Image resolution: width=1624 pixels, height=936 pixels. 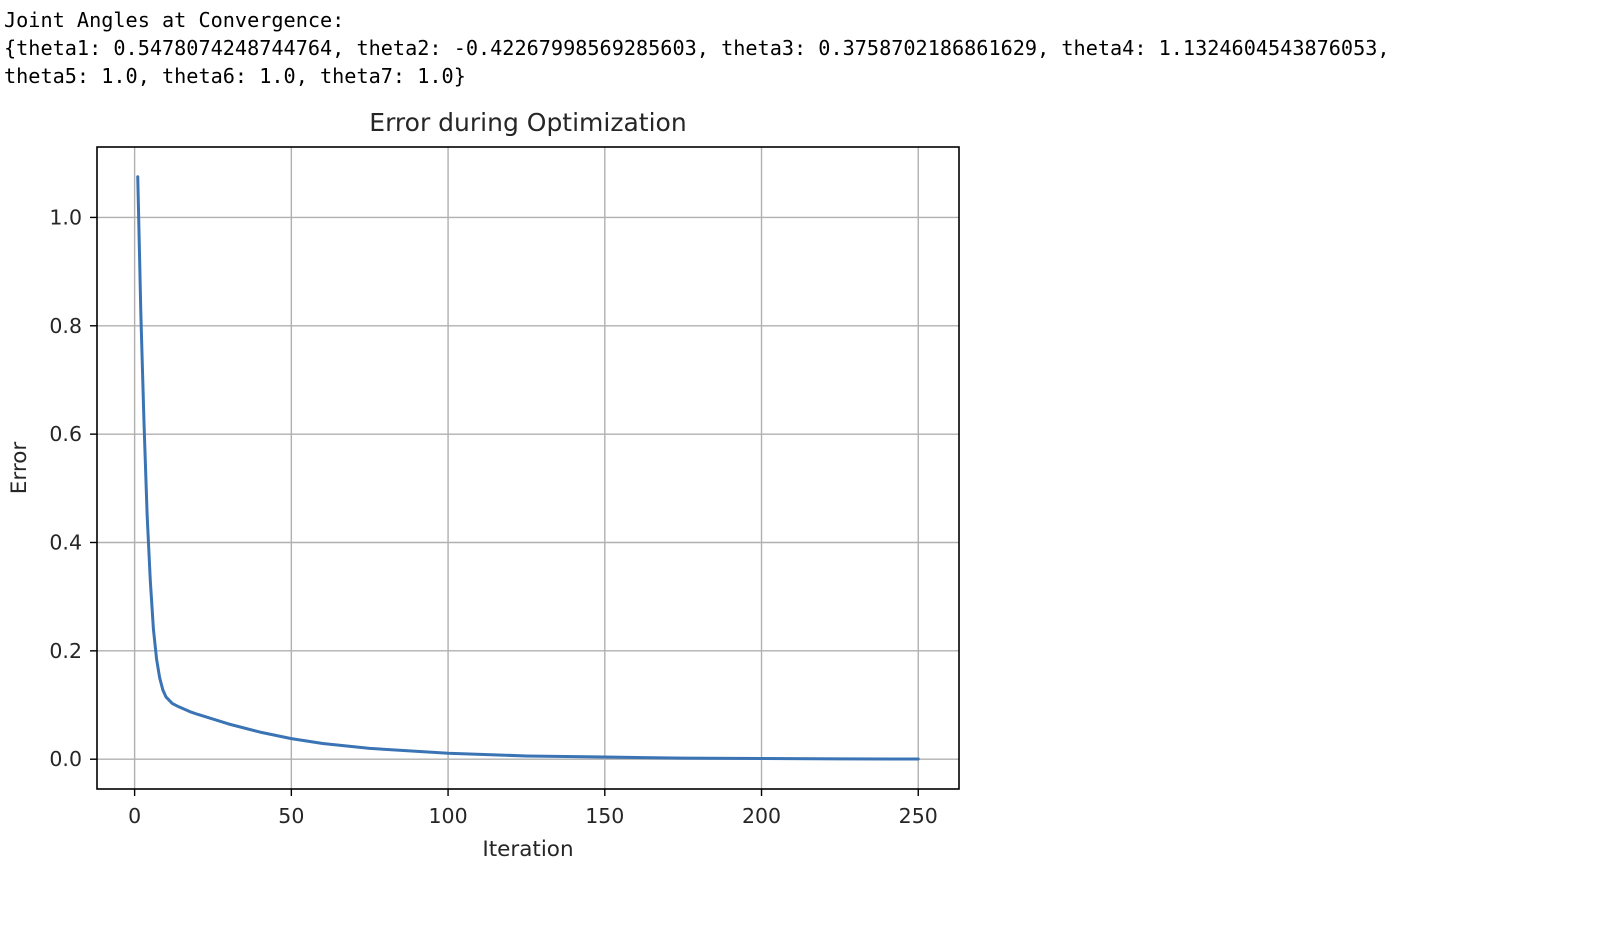 I want to click on chart-title: Error during Optimization, so click(x=527, y=122).